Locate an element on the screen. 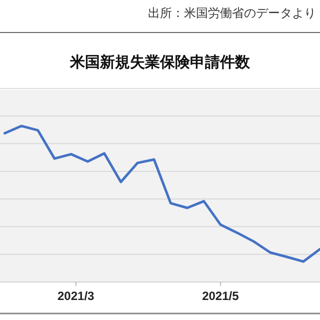  x-tick-label: 2021/3 is located at coordinates (76, 296).